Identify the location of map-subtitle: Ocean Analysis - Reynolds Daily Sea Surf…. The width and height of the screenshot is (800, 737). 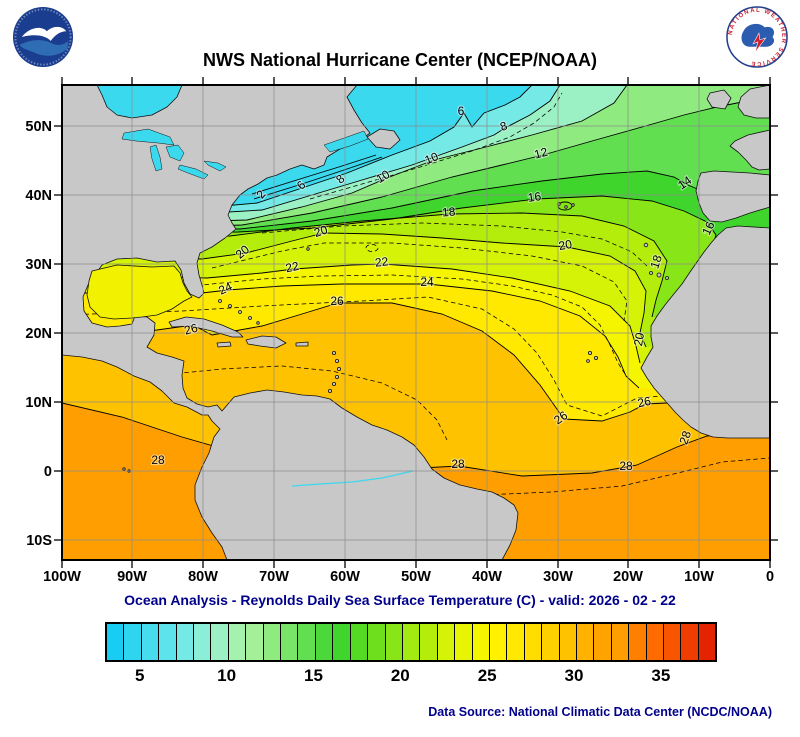
(400, 600).